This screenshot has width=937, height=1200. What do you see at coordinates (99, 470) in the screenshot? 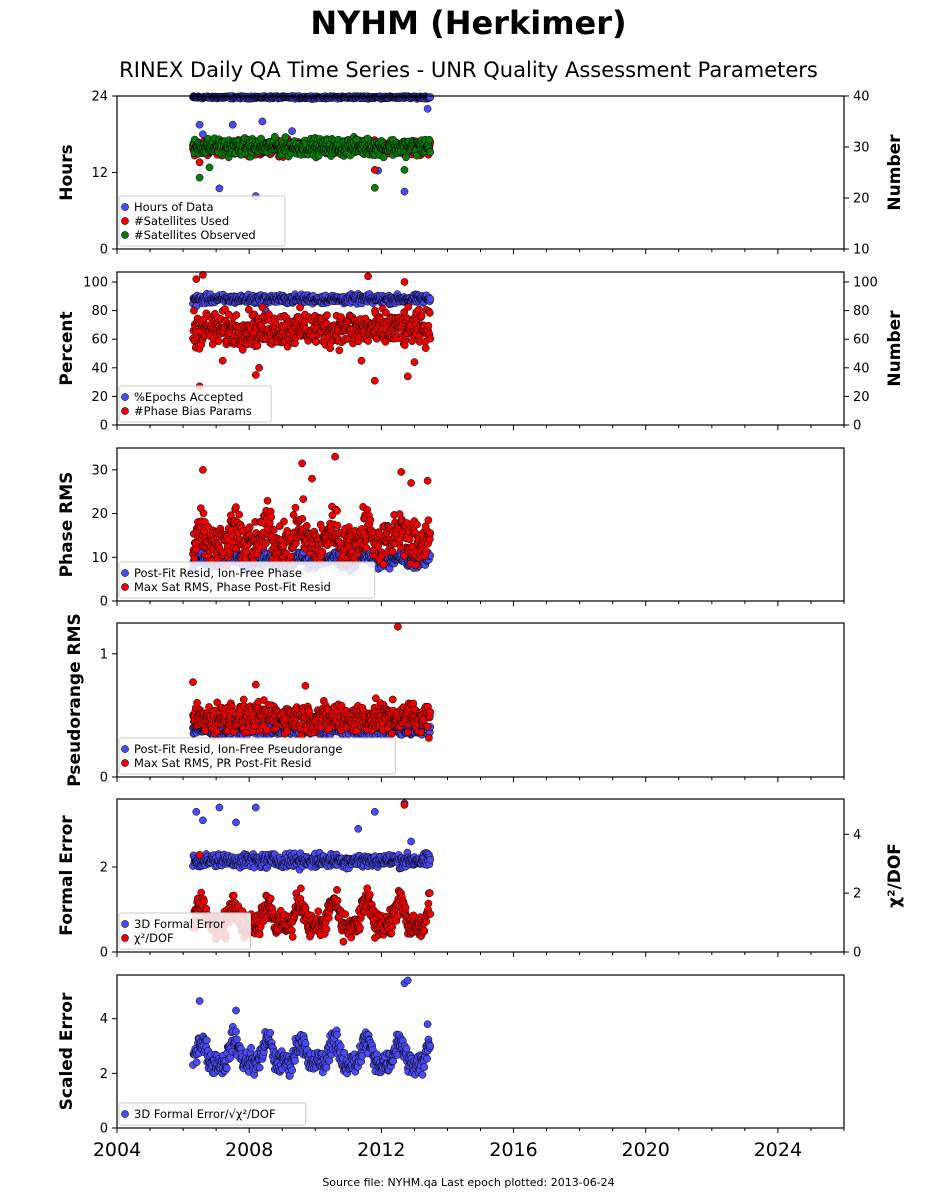
I see `y-tick-label: 30` at bounding box center [99, 470].